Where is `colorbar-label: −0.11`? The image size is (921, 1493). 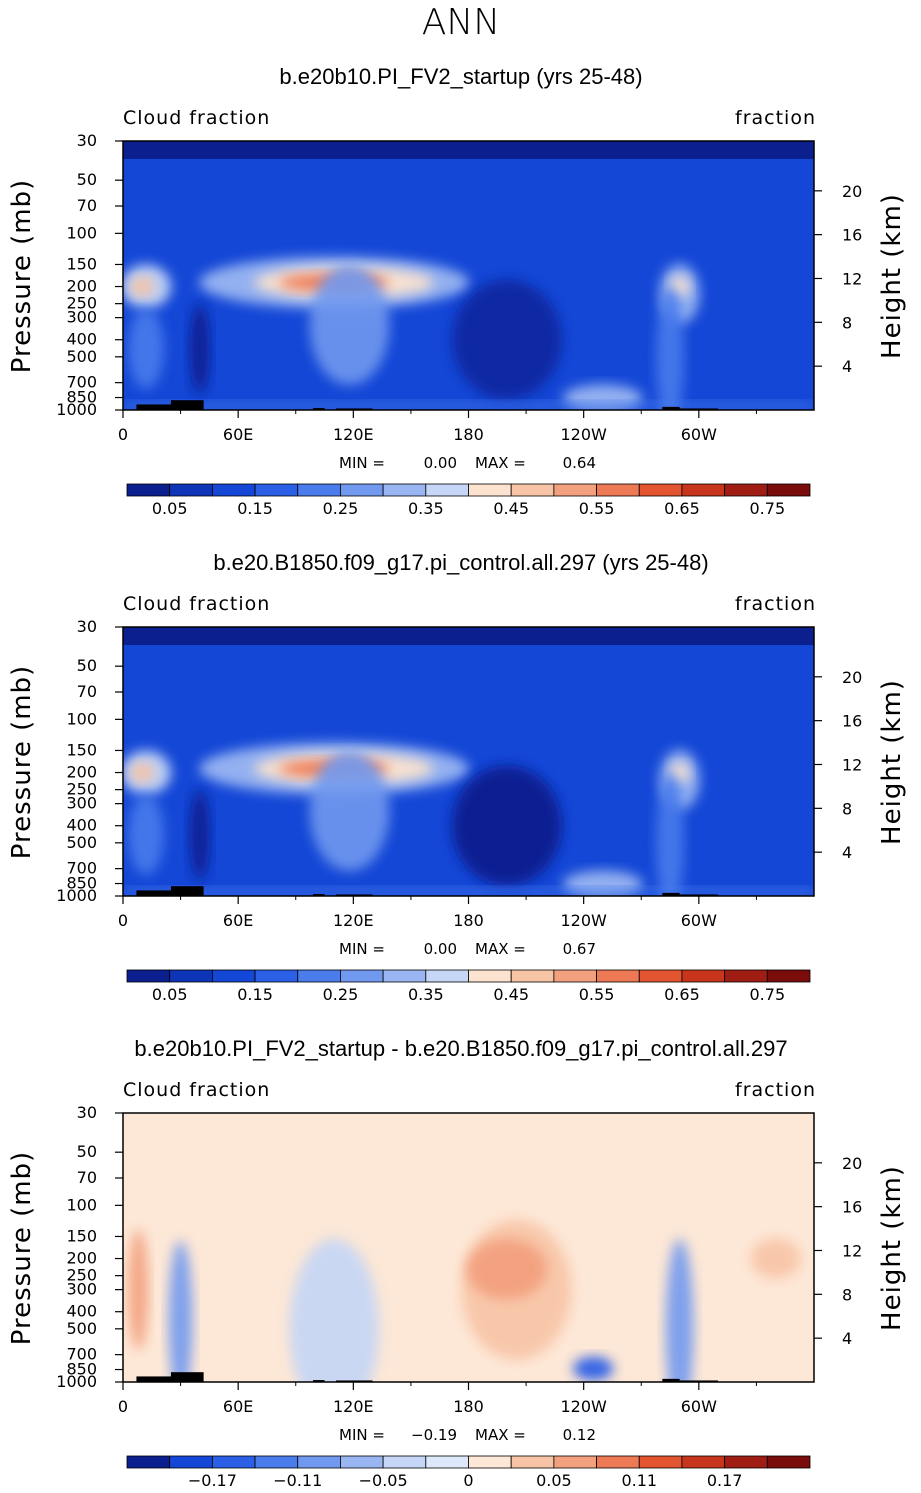
colorbar-label: −0.11 is located at coordinates (297, 1480).